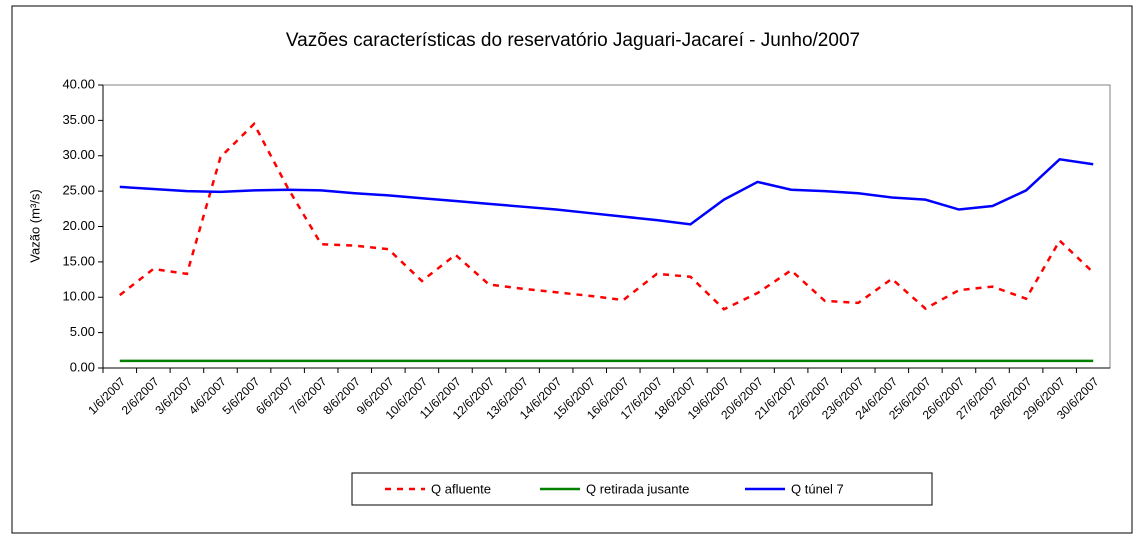 This screenshot has height=539, width=1144. What do you see at coordinates (82, 331) in the screenshot?
I see `y-tick-label: 5.00` at bounding box center [82, 331].